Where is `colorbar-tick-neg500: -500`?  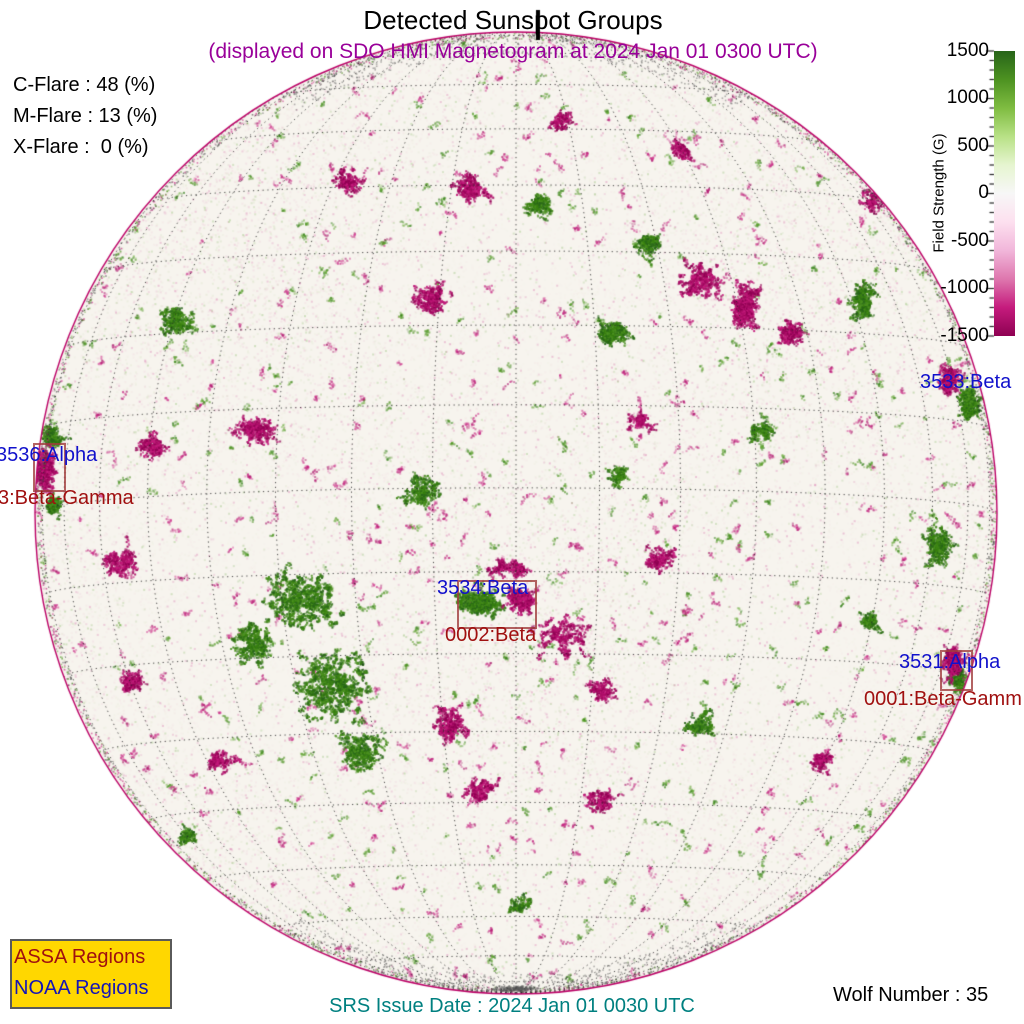
colorbar-tick-neg500: -500 is located at coordinates (969, 240).